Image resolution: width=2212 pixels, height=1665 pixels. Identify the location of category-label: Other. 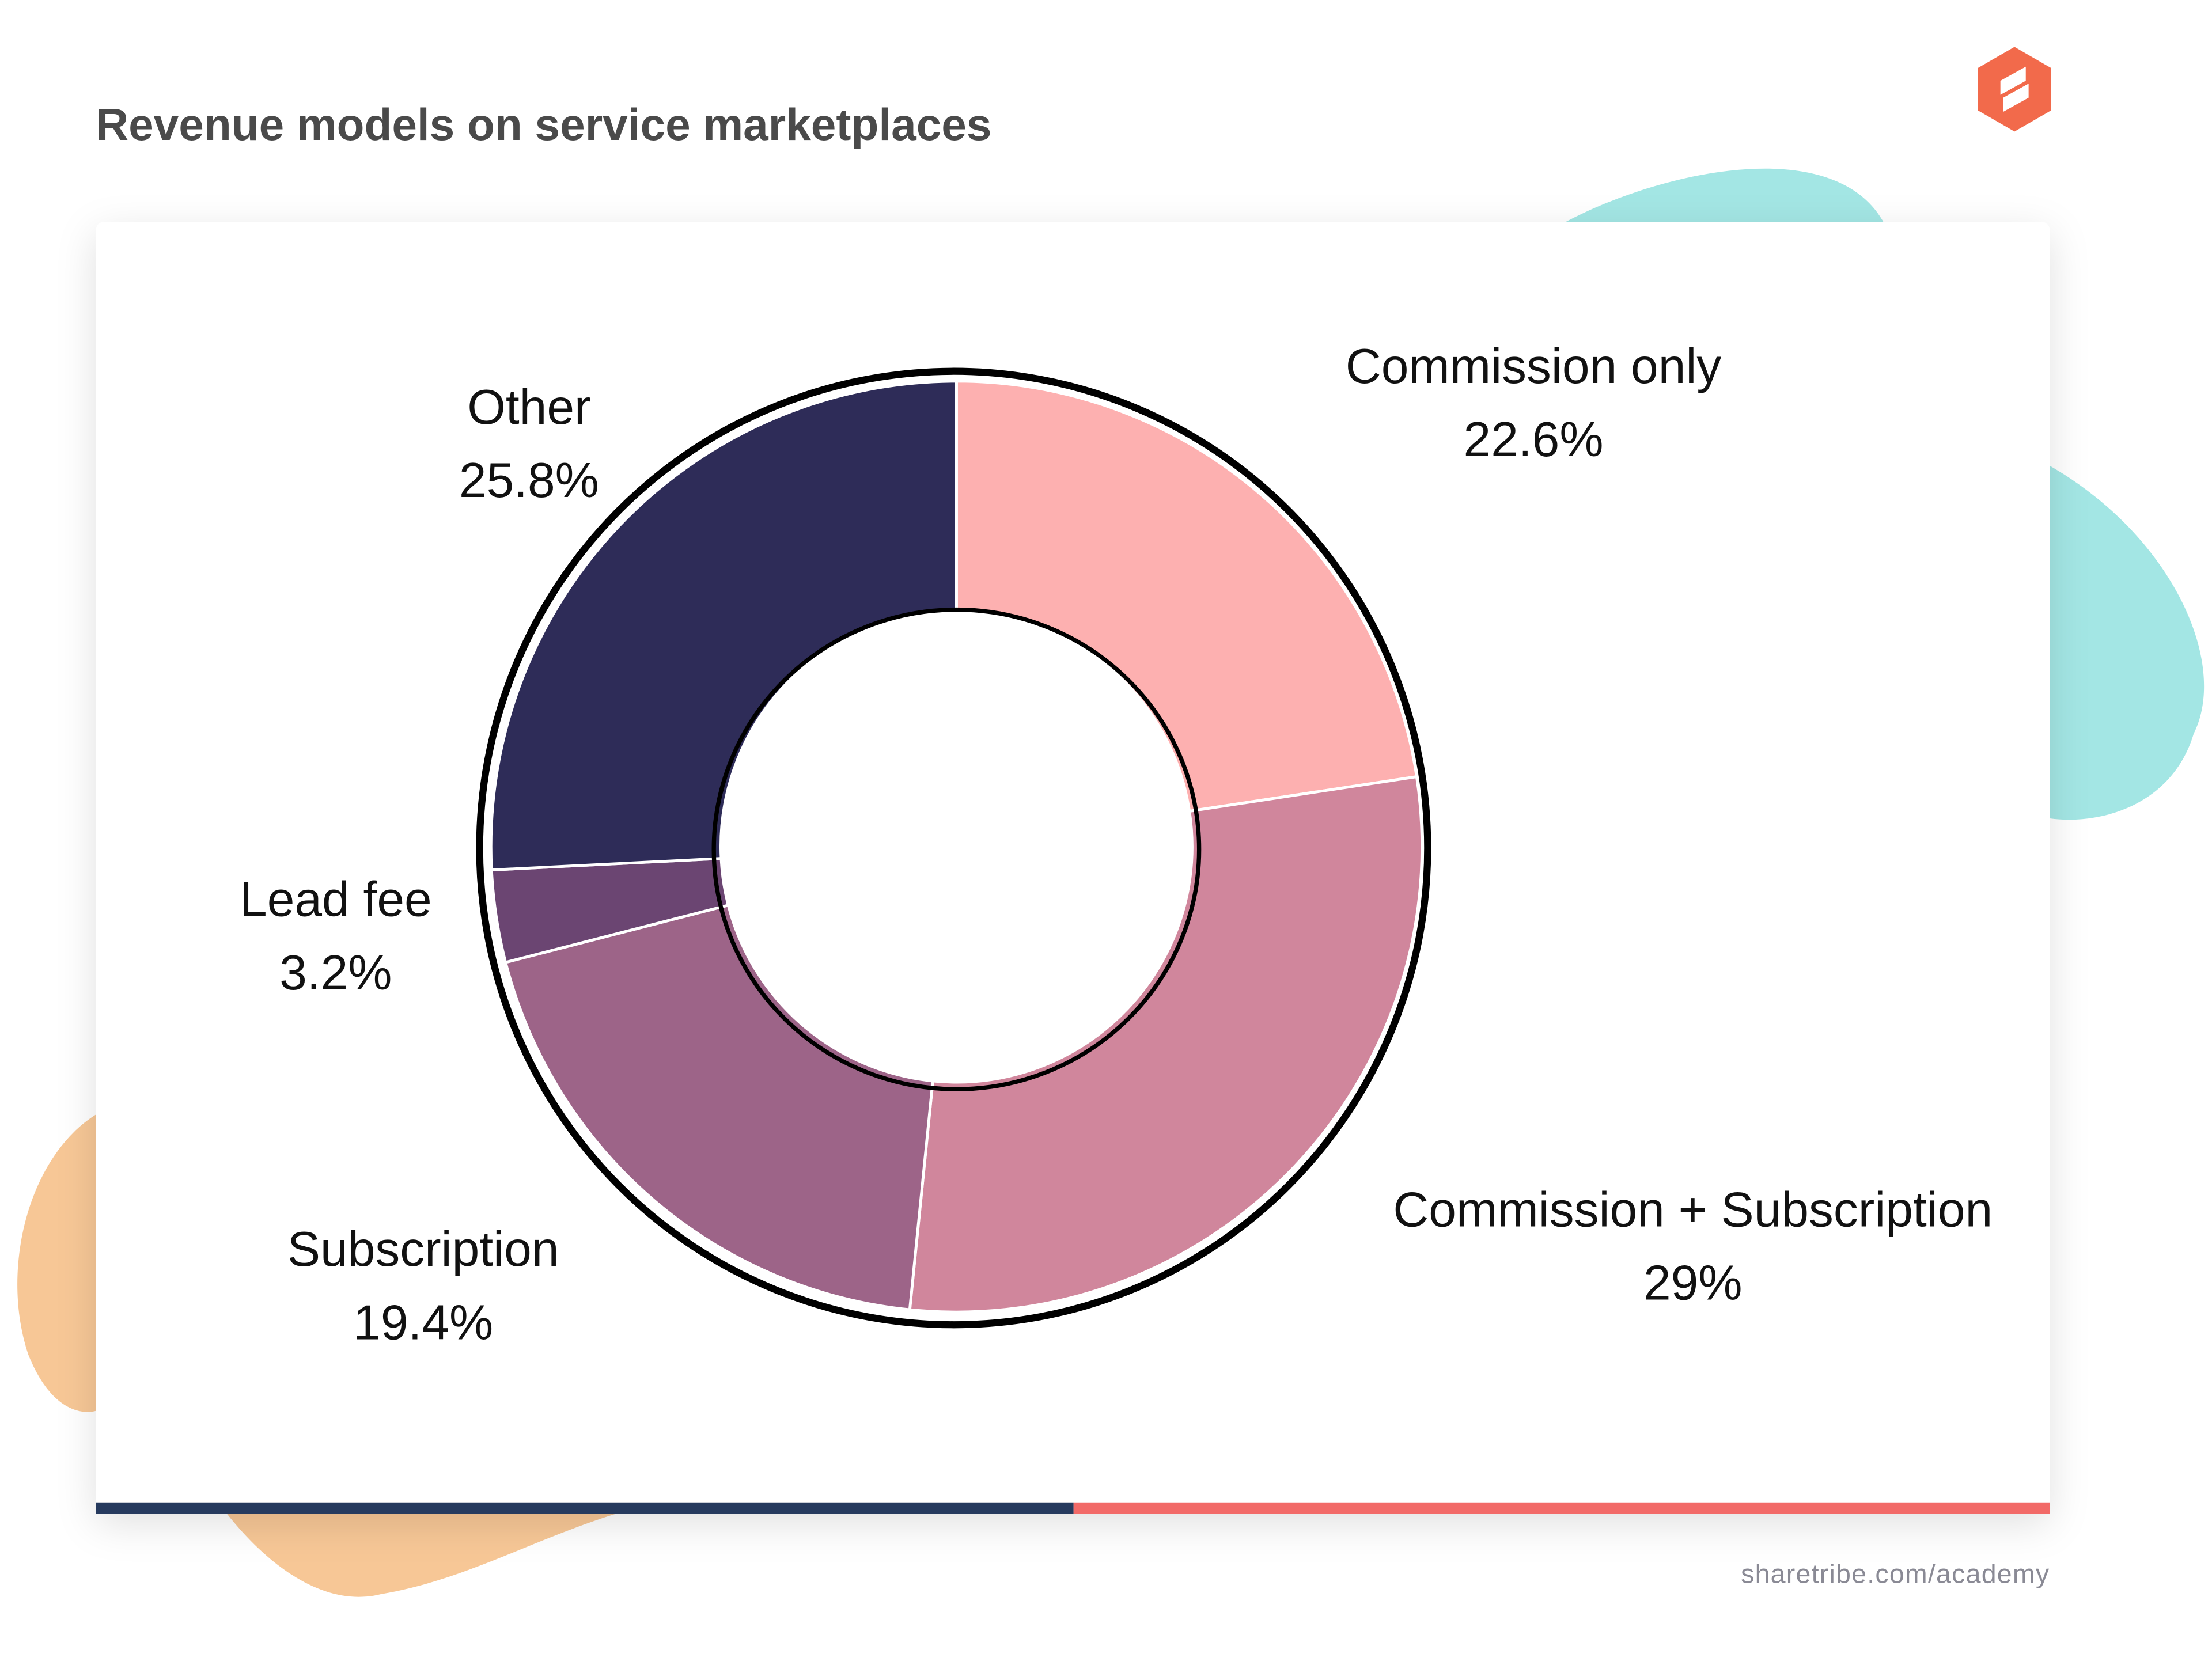
(528, 407).